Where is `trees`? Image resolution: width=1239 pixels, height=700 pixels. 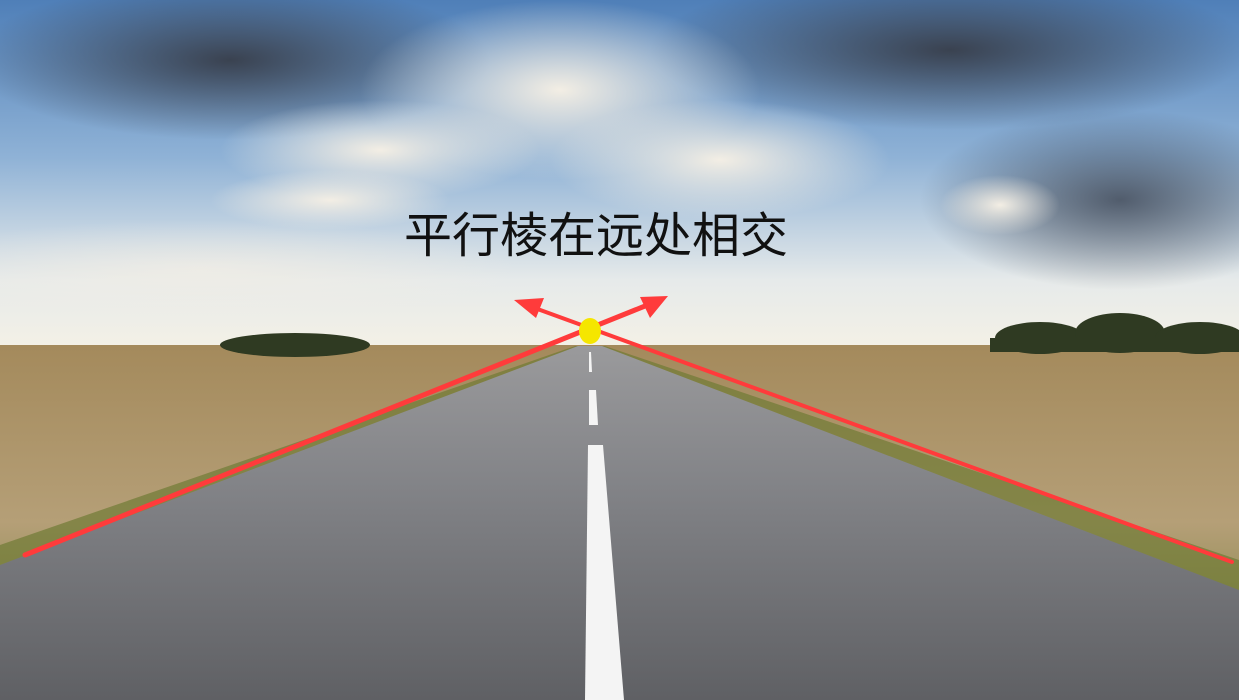 trees is located at coordinates (729, 335).